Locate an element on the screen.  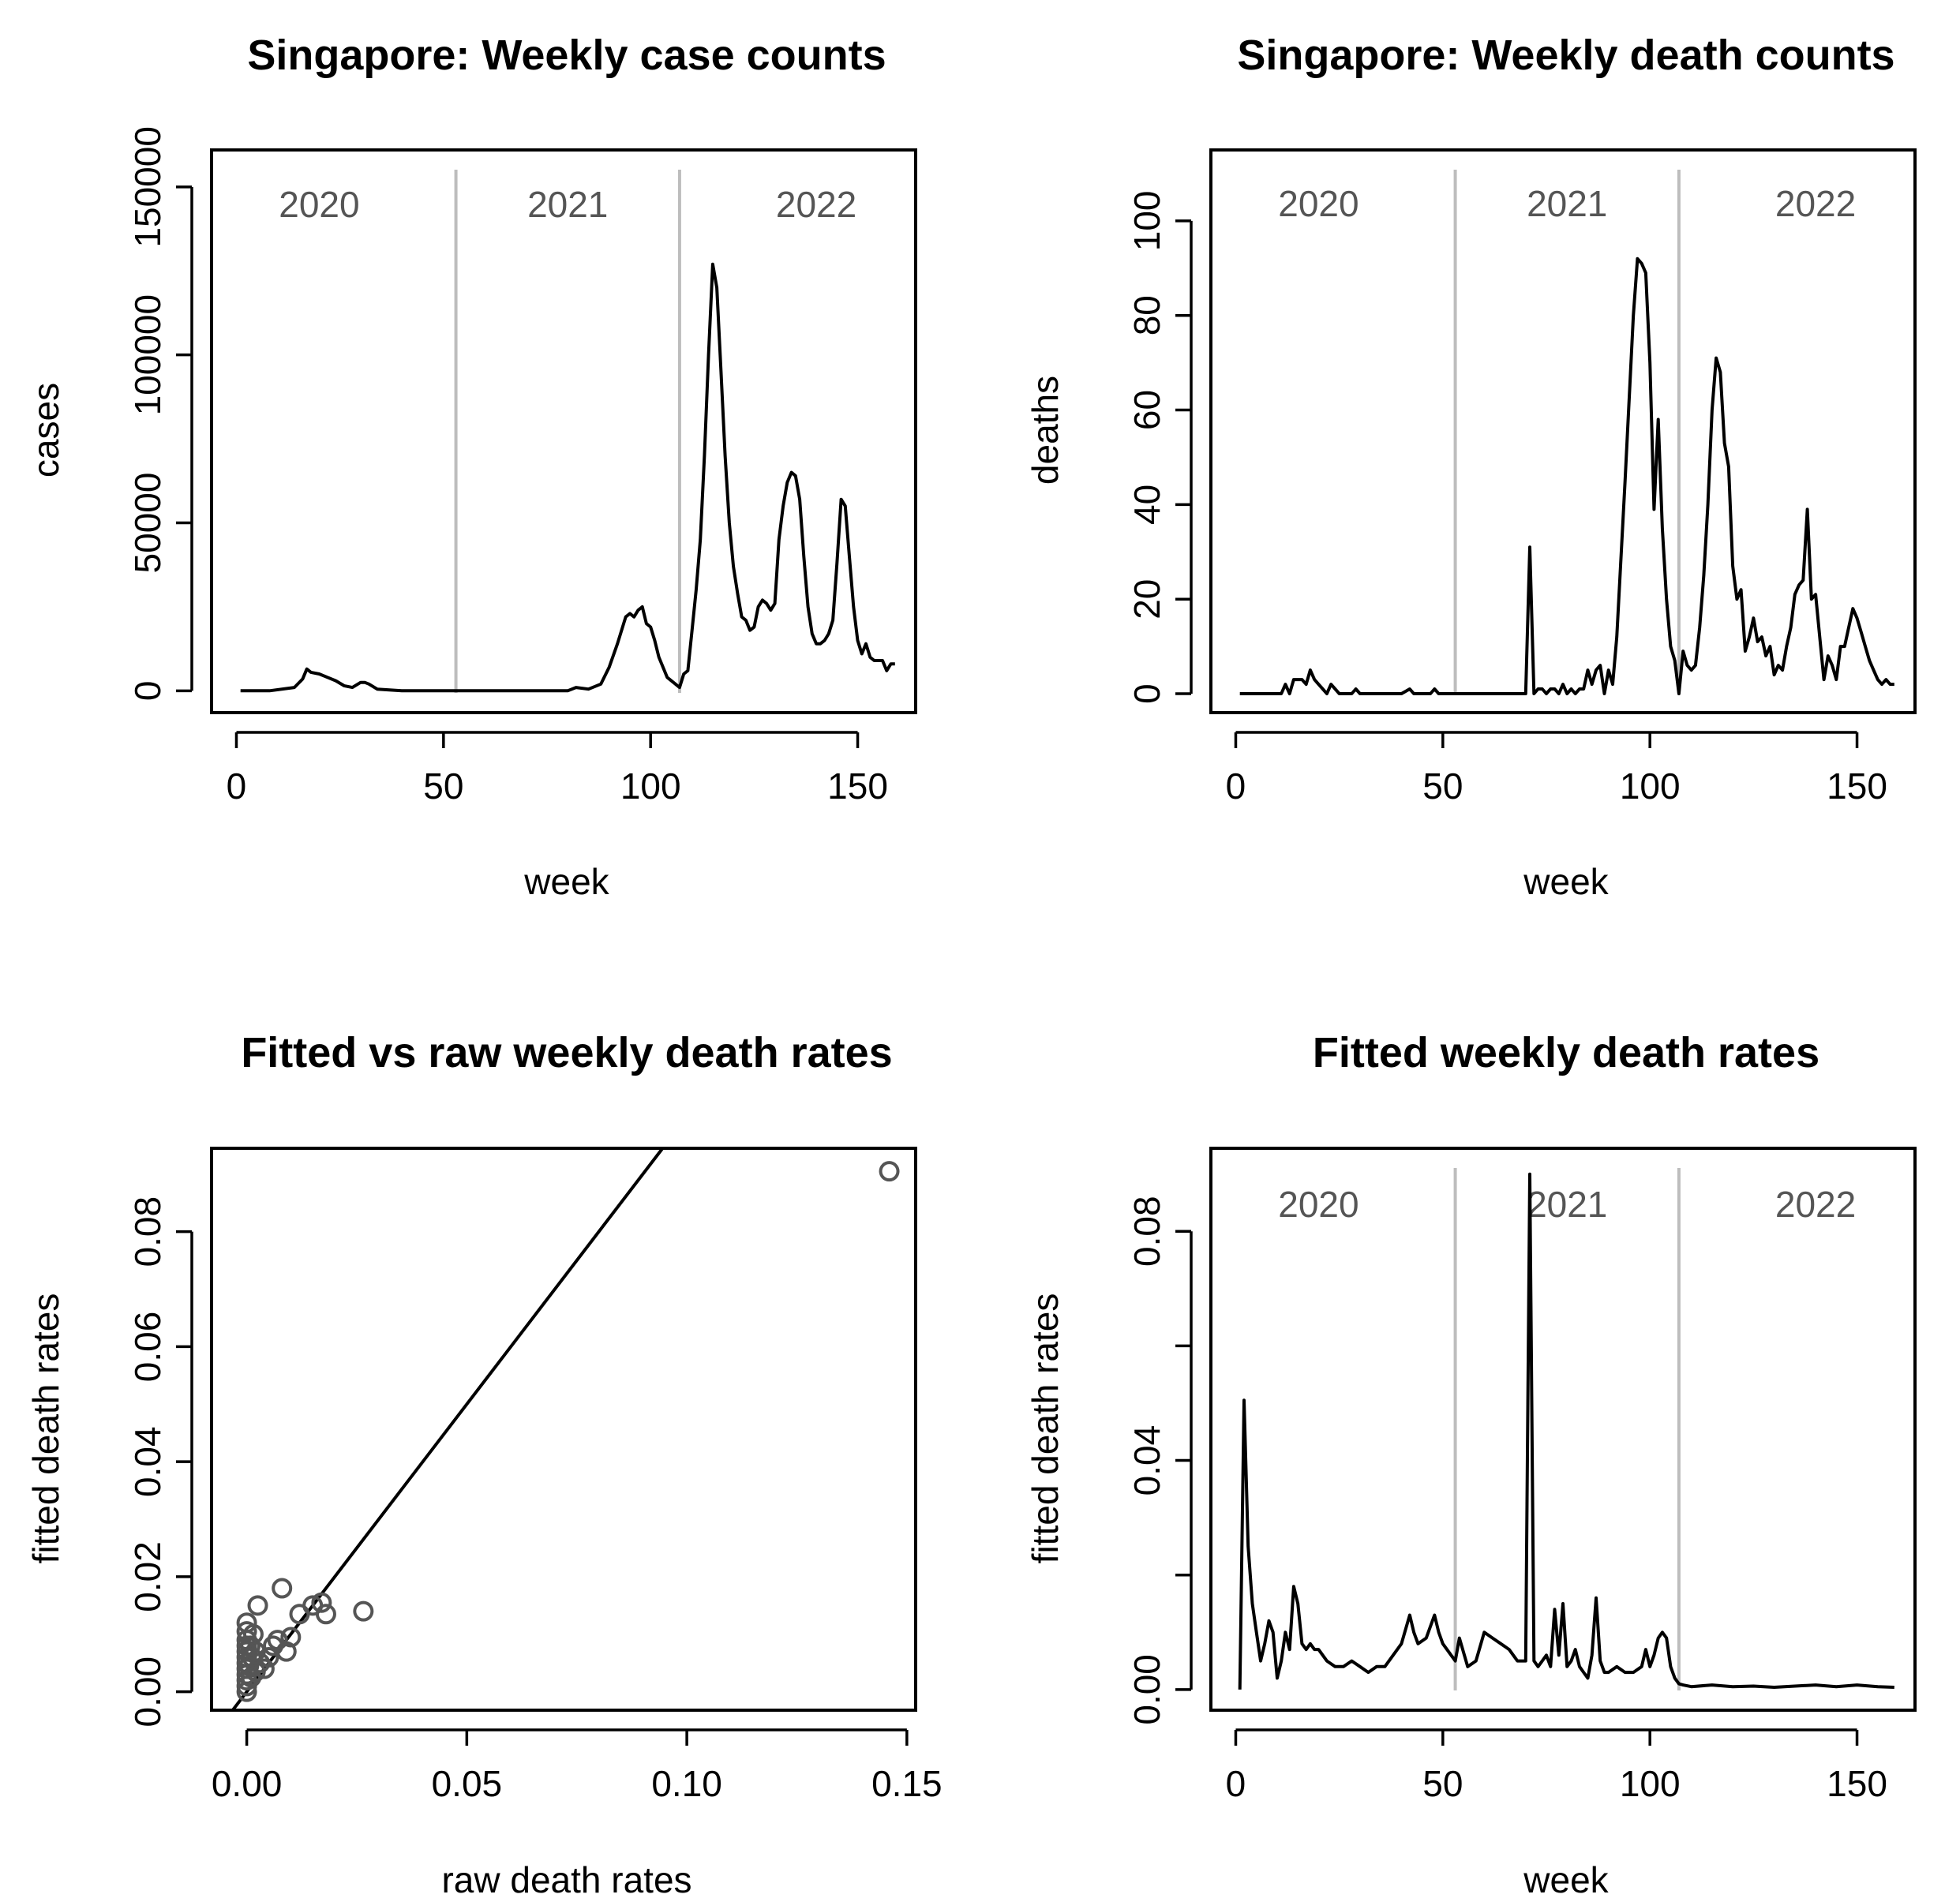
x-tick-label: 0.15 is located at coordinates (907, 1783).